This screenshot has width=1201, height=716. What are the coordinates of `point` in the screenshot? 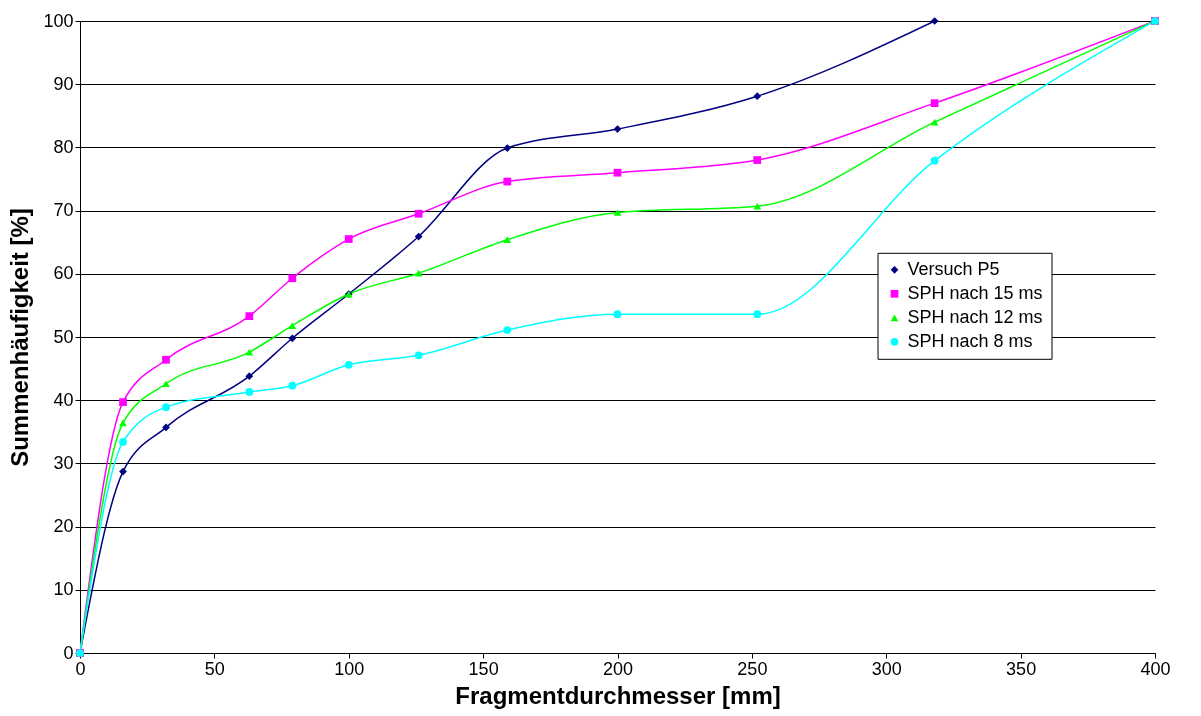 It's located at (934, 21).